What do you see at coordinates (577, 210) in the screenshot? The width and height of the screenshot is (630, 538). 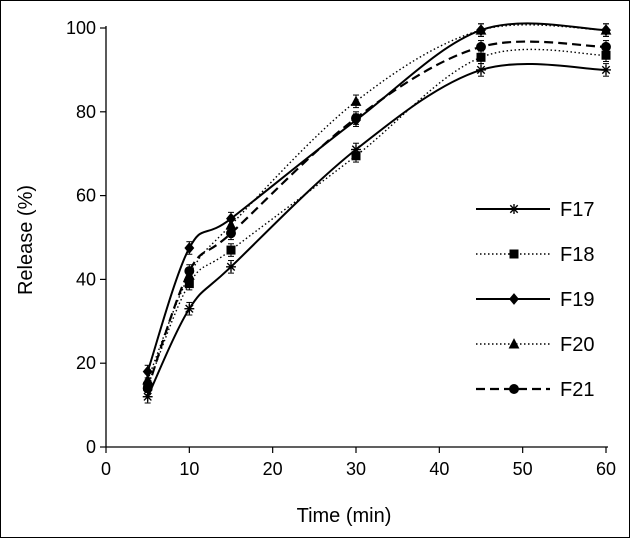 I see `legend-label-f17: F17` at bounding box center [577, 210].